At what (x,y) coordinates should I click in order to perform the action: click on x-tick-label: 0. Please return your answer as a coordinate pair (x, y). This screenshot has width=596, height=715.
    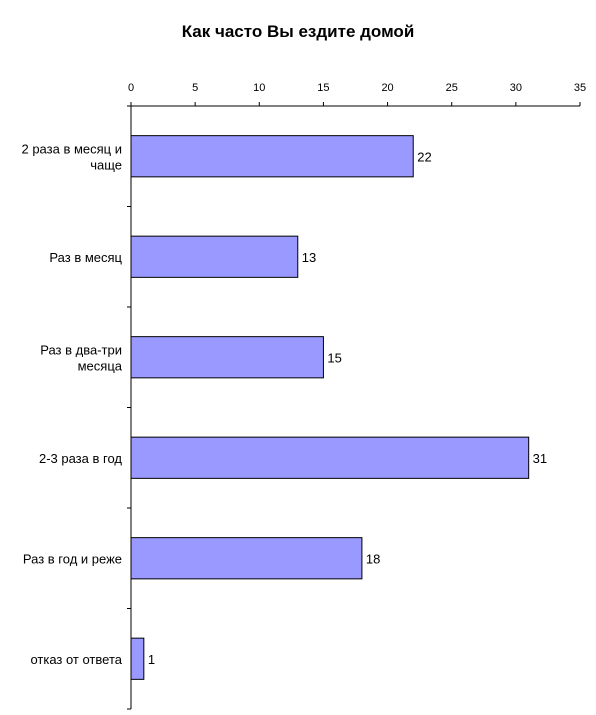
    Looking at the image, I should click on (131, 88).